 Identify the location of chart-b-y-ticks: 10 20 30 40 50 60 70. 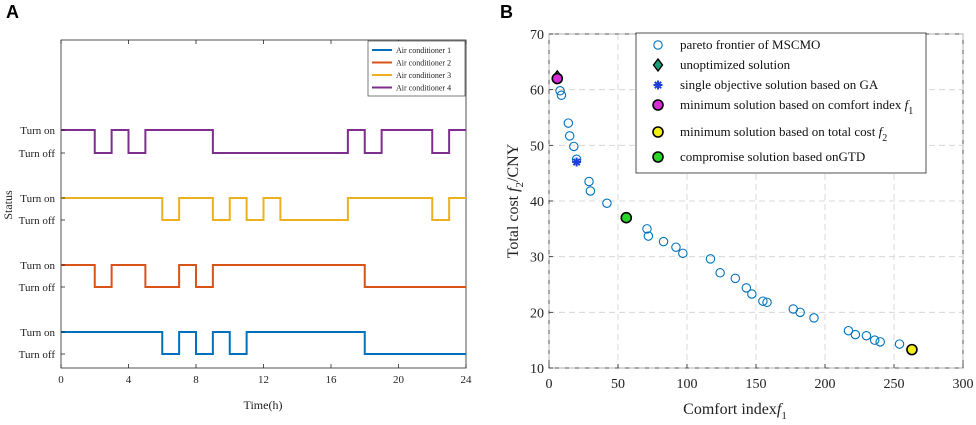
(541, 202).